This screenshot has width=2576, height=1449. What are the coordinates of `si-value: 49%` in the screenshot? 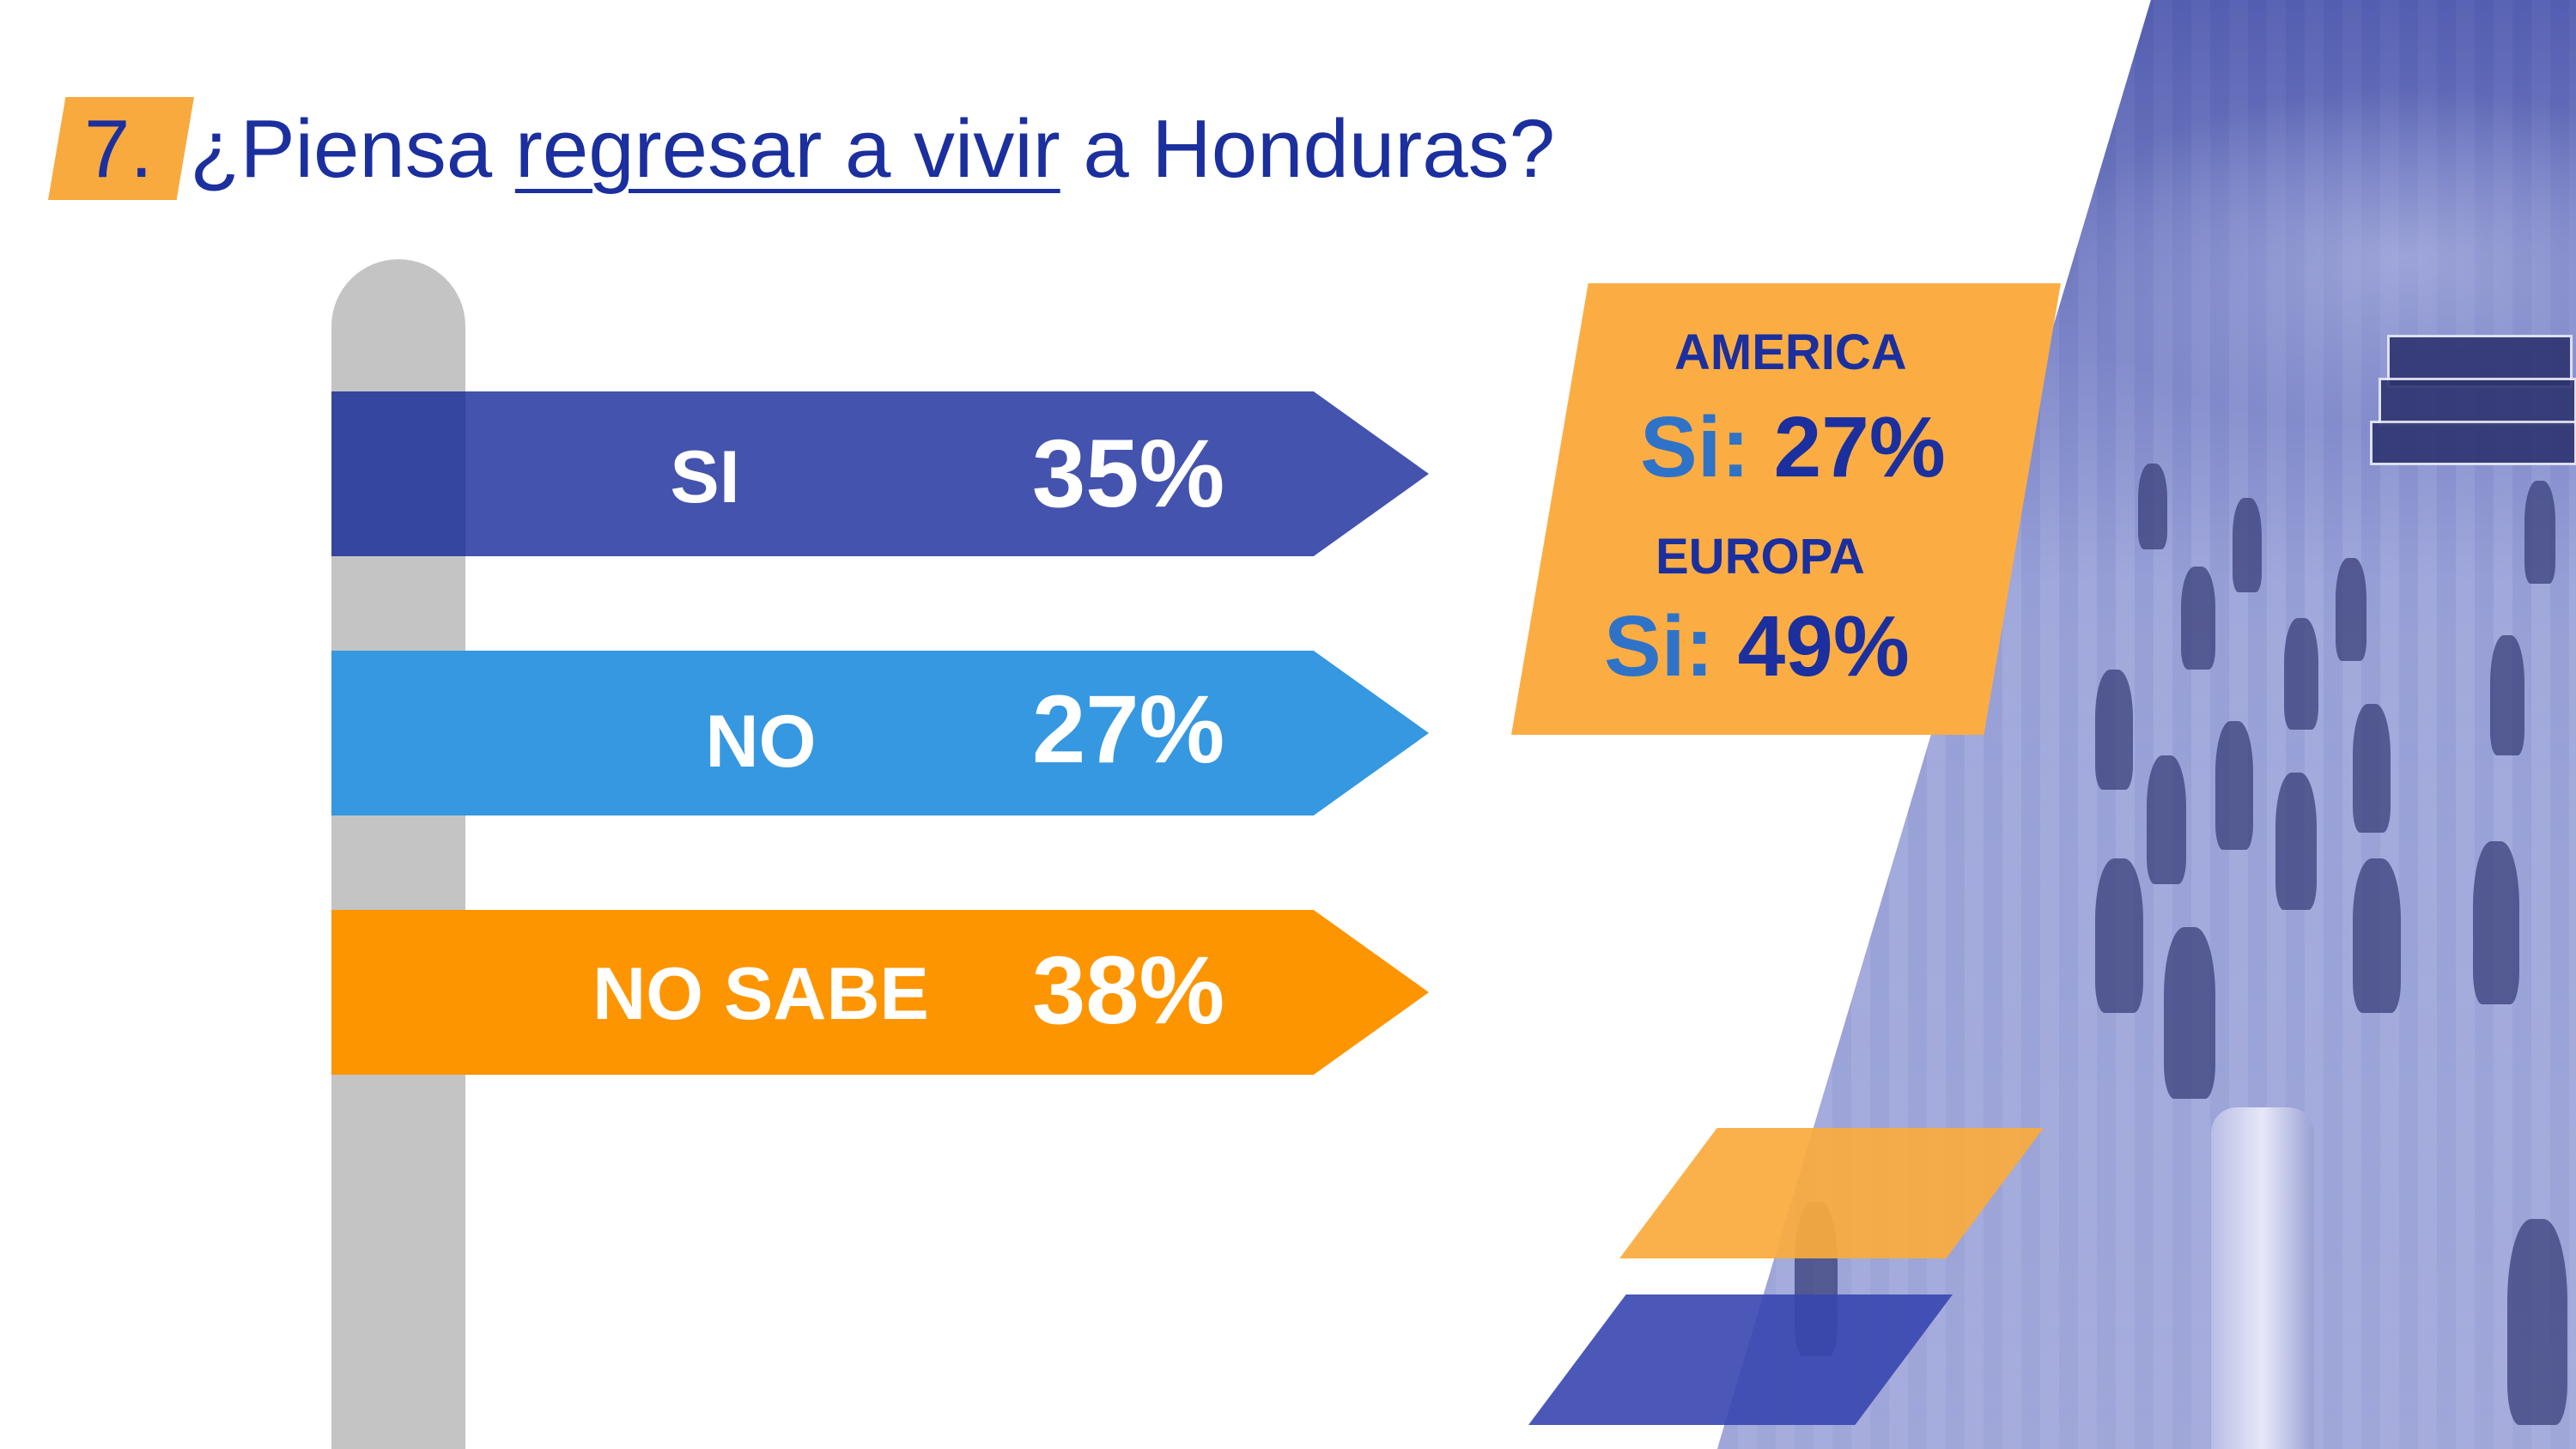 It's located at (1823, 646).